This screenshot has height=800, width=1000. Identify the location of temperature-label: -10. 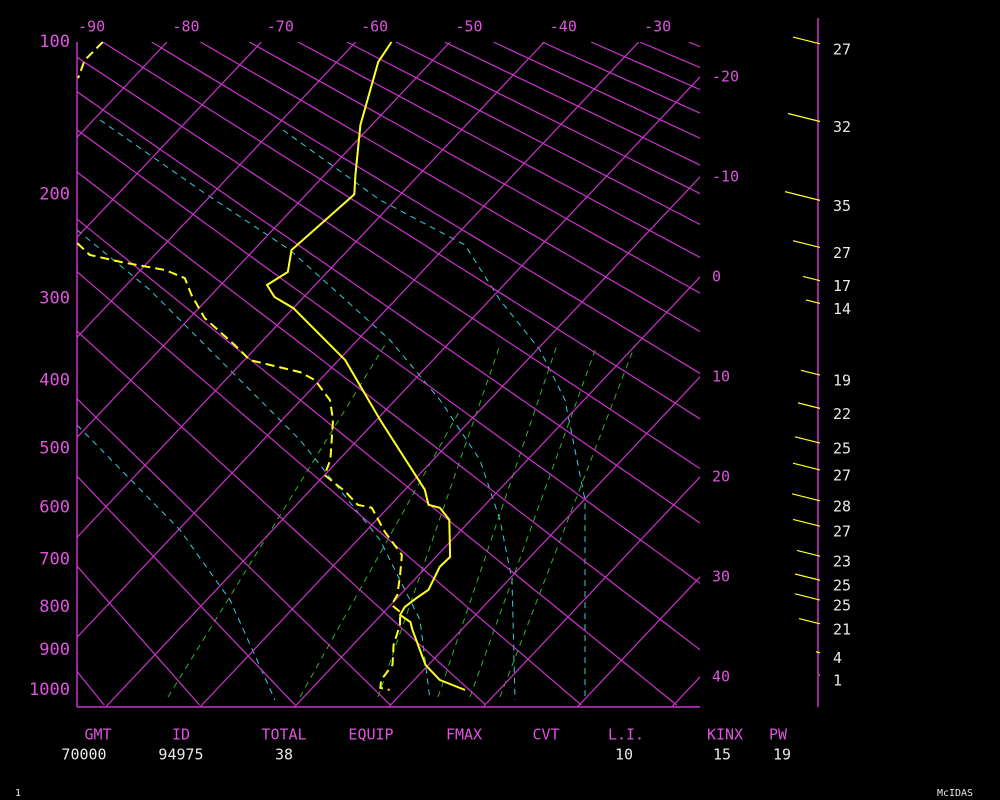
(725, 177).